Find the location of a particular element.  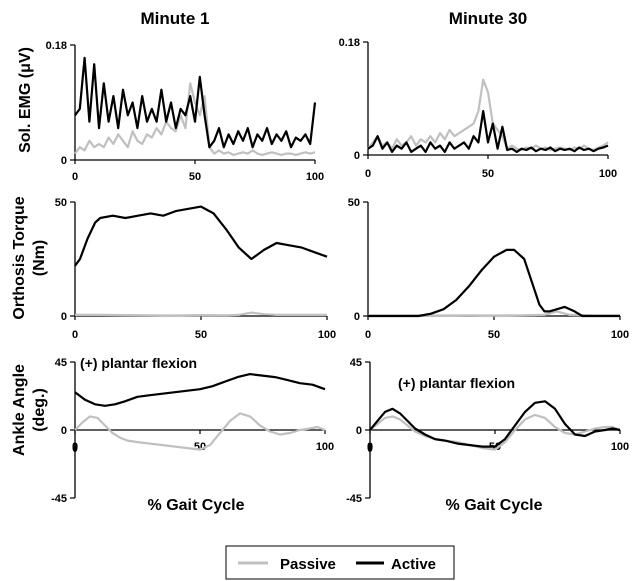

panel-angle-minute-1: 450-45050100(+) plantar flexion is located at coordinates (192, 430).